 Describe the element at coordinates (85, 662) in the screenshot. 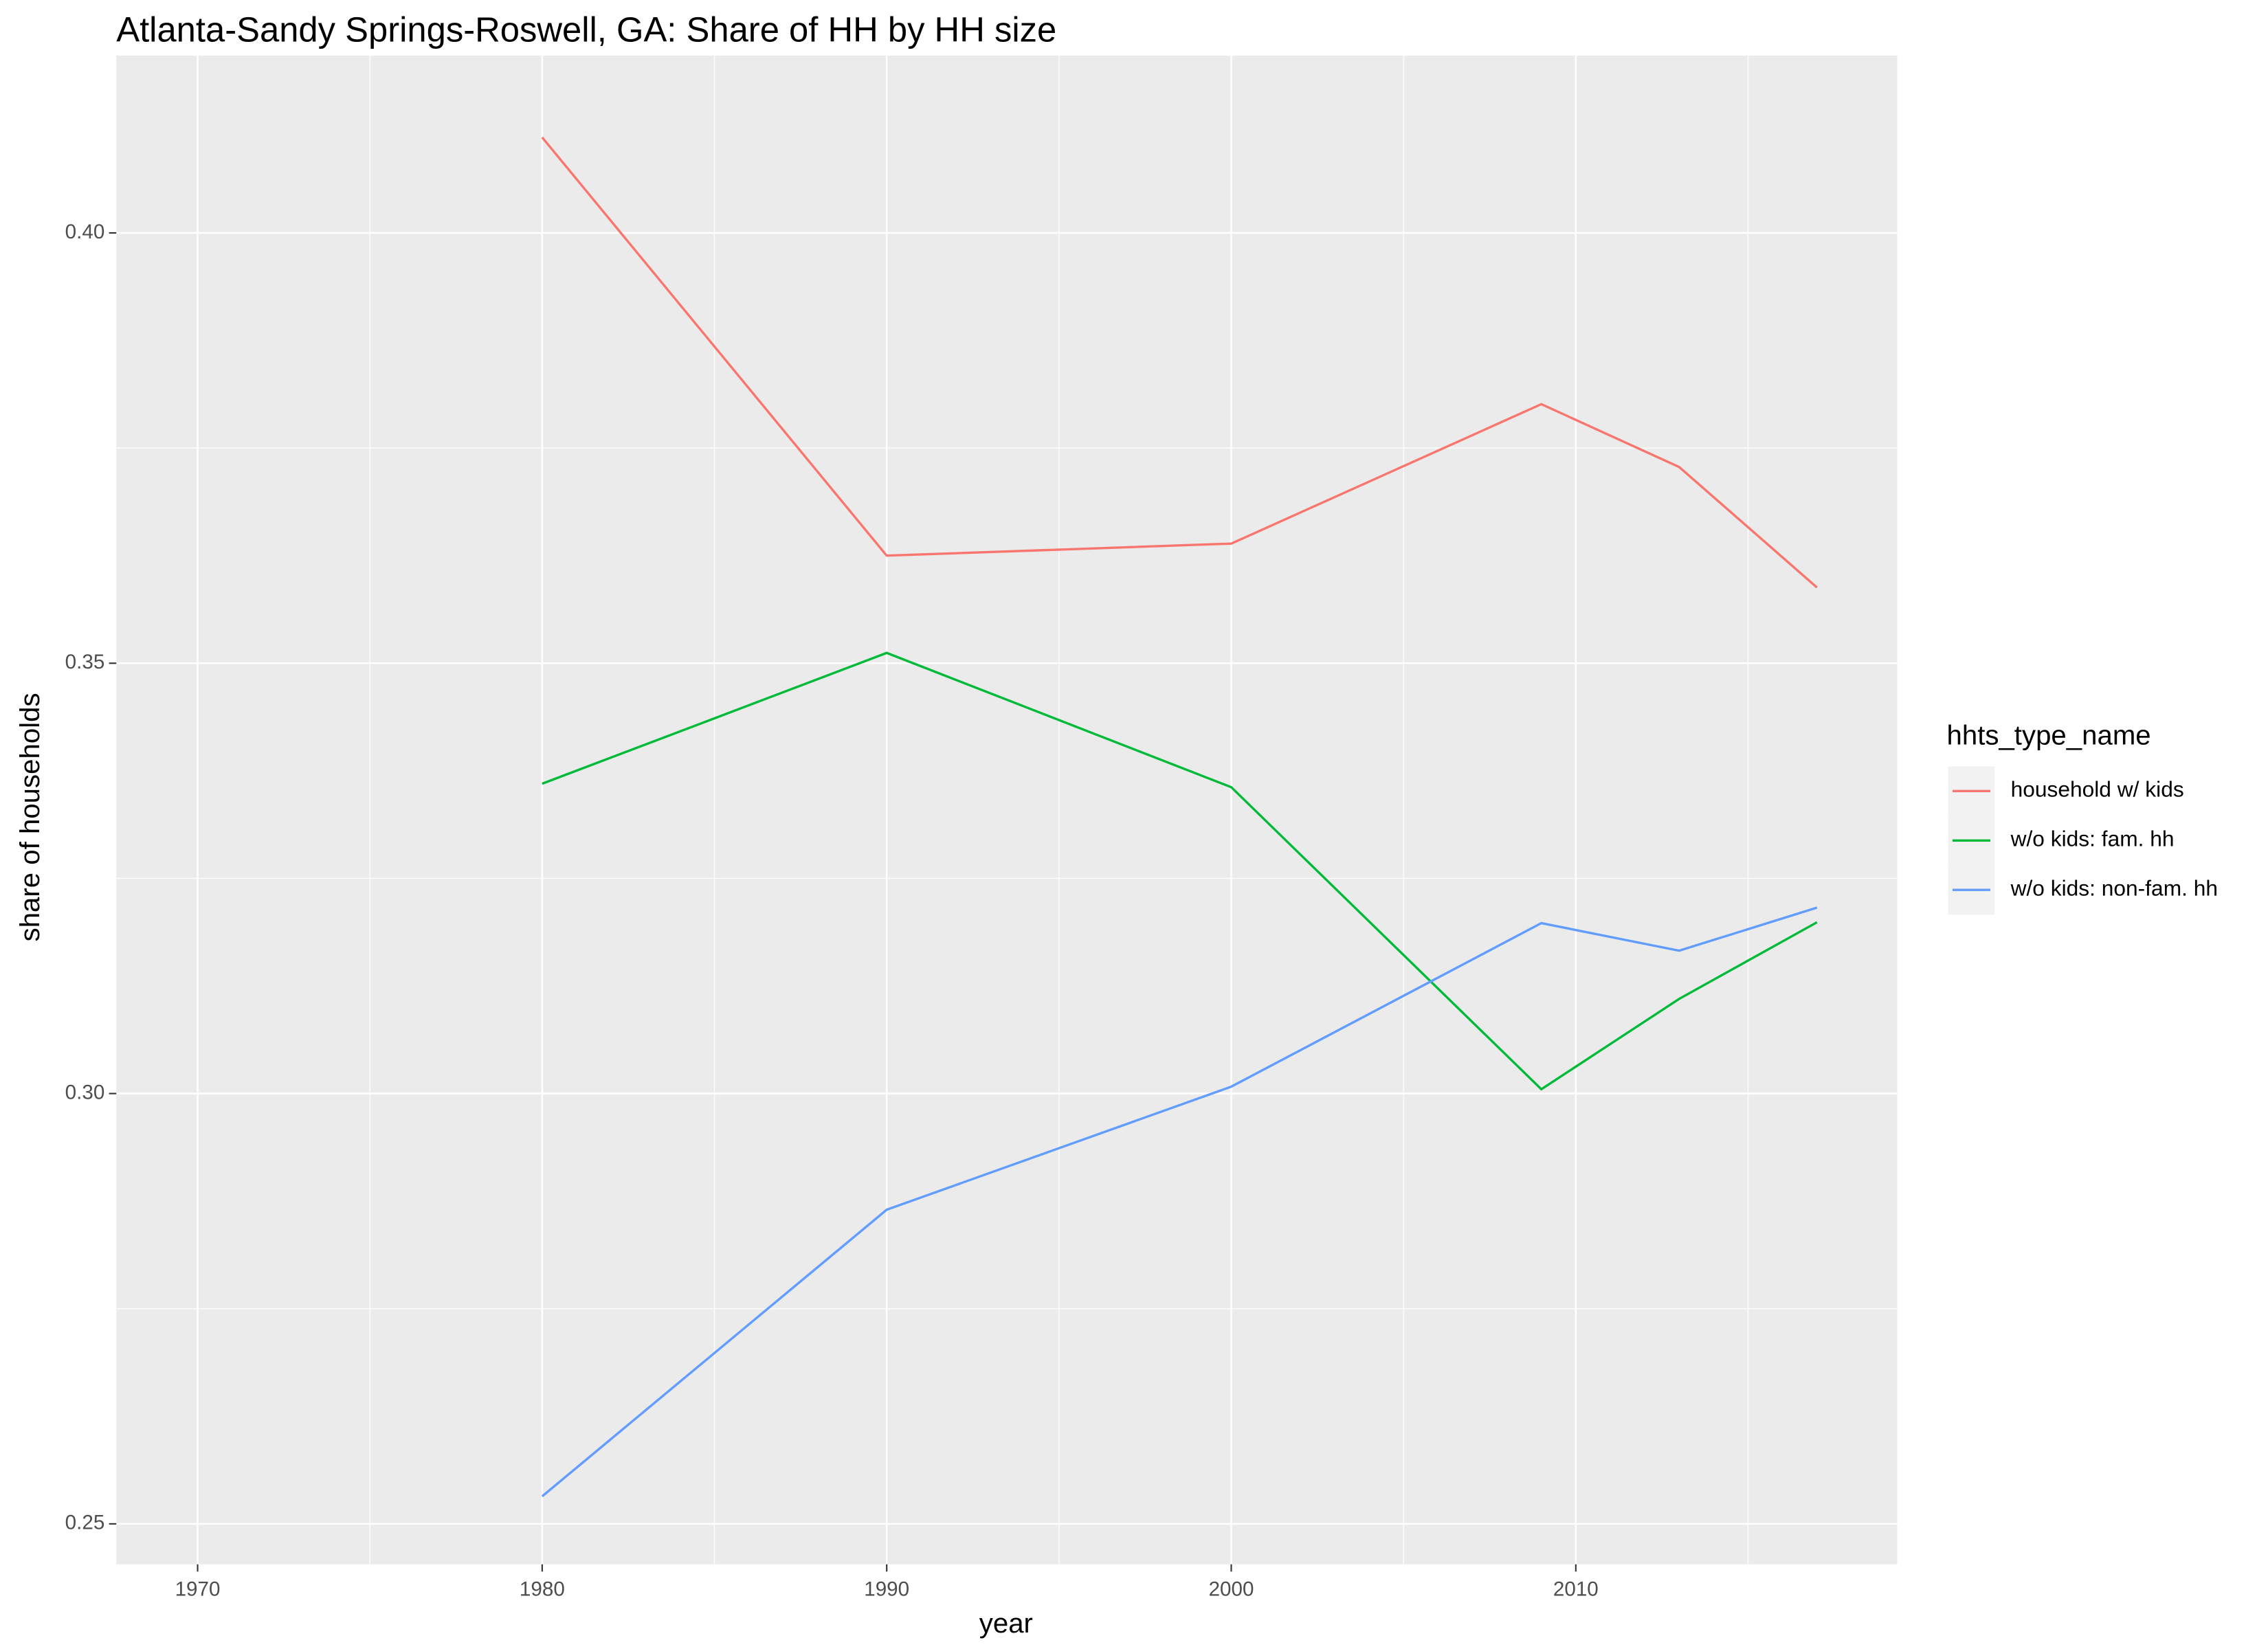

I see `y-tick-label: 0.35` at that location.